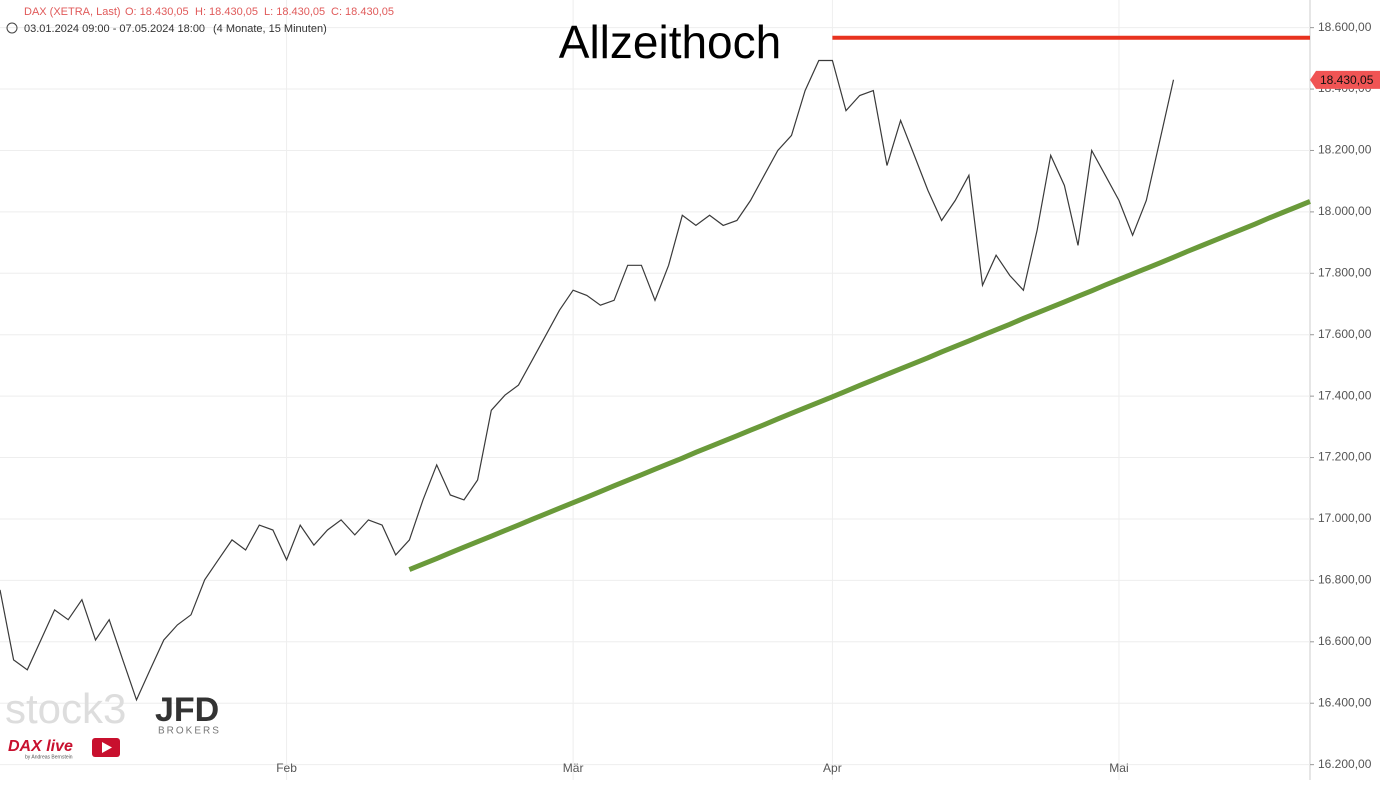  Describe the element at coordinates (1345, 150) in the screenshot. I see `y-tick-label: 18.200,00` at that location.